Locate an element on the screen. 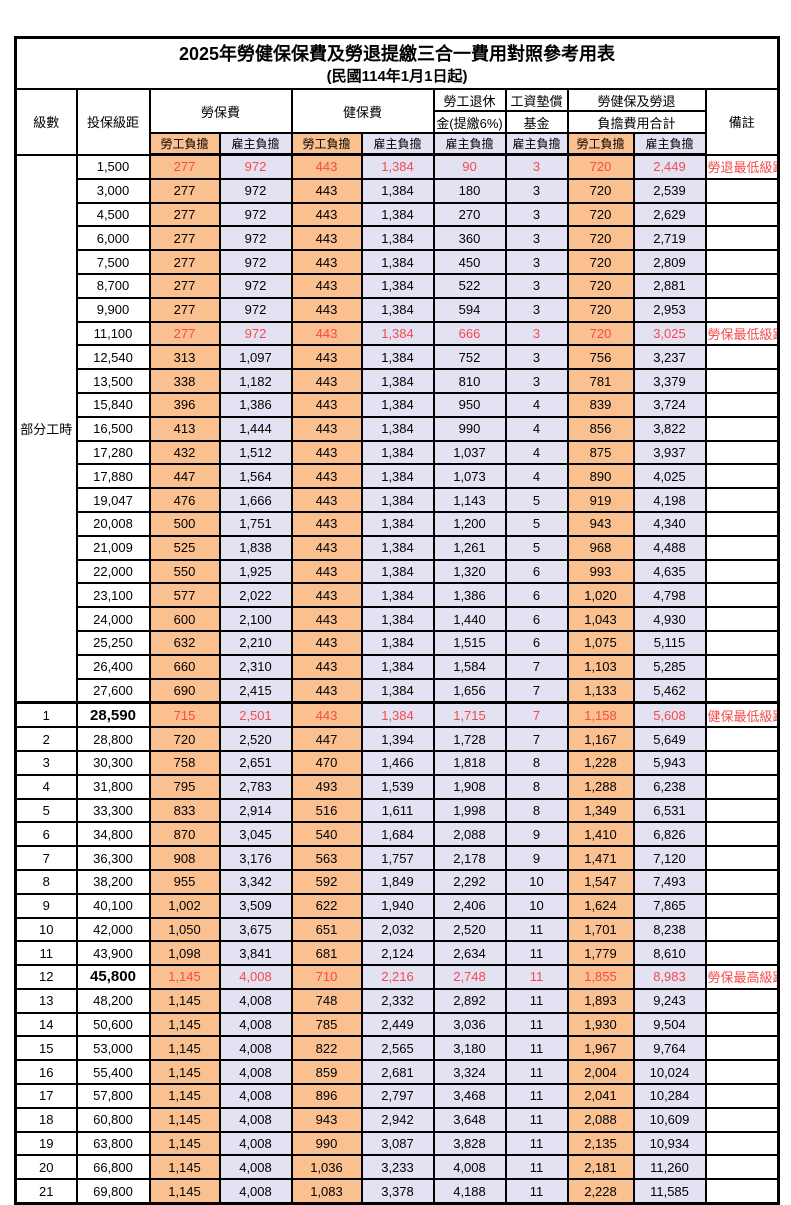 Image resolution: width=791 pixels, height=1205 pixels. value-cell: 3,025 is located at coordinates (669, 333).